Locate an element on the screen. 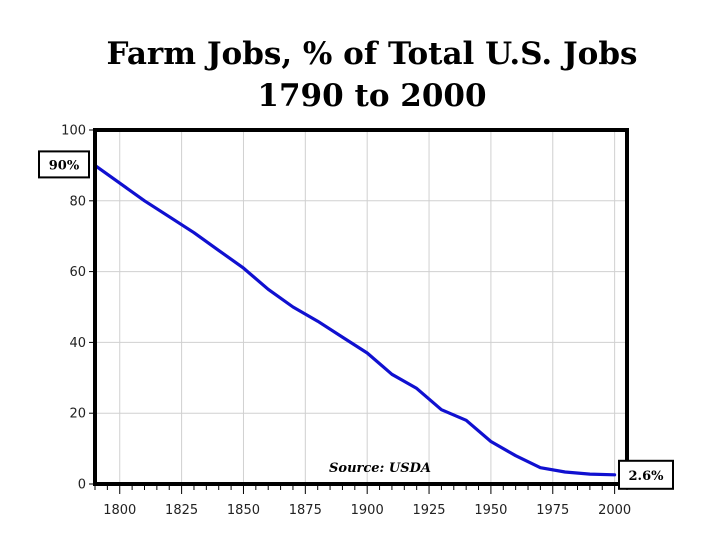 This screenshot has width=712, height=550. end-value-label: 2.6% is located at coordinates (647, 476).